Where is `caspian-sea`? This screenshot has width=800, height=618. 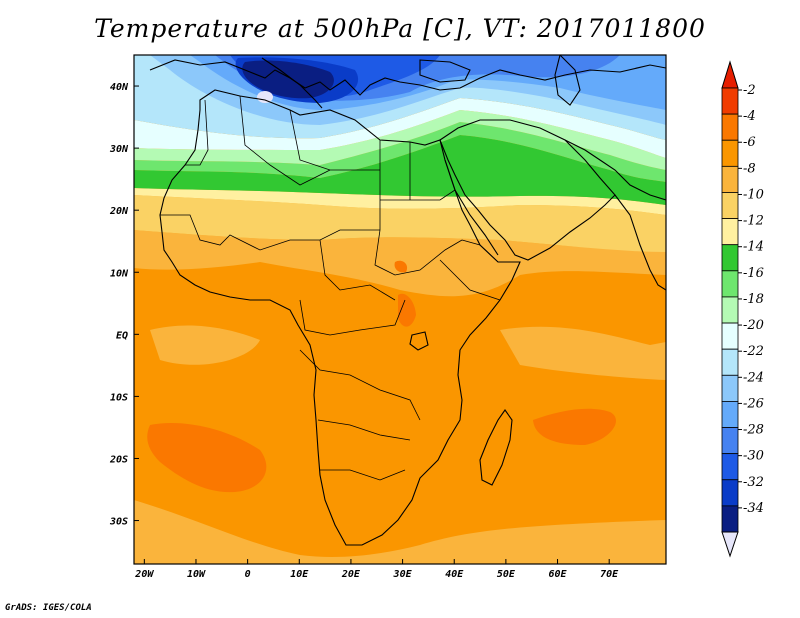 caspian-sea is located at coordinates (567, 80).